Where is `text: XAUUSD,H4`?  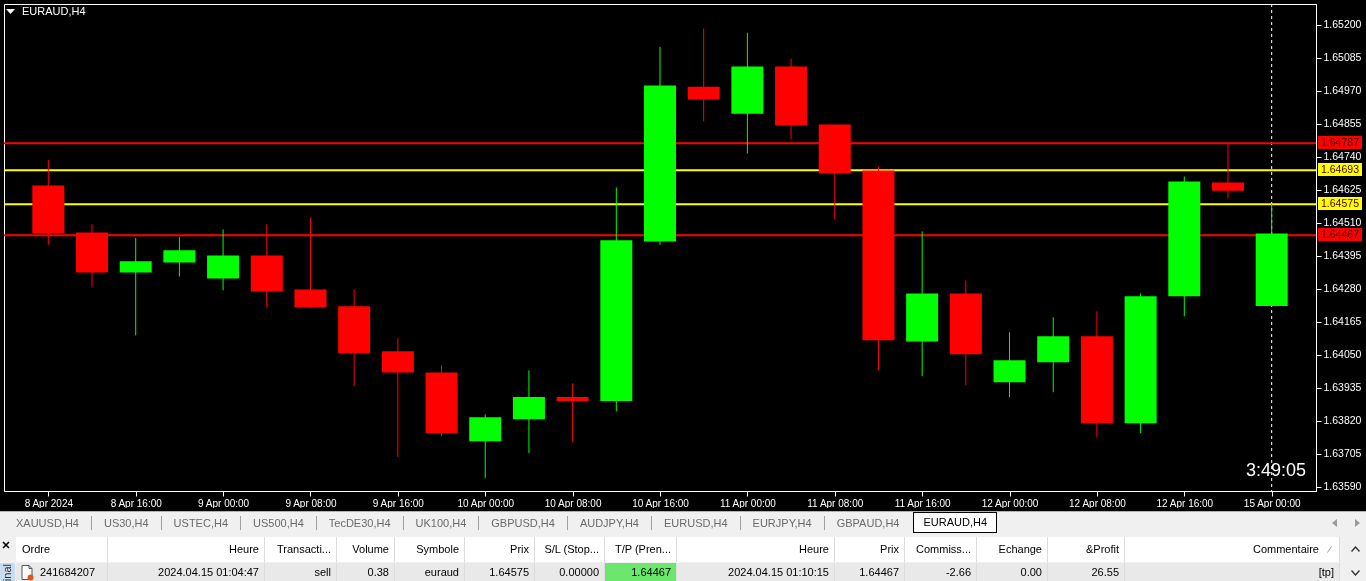
text: XAUUSD,H4 is located at coordinates (48, 522).